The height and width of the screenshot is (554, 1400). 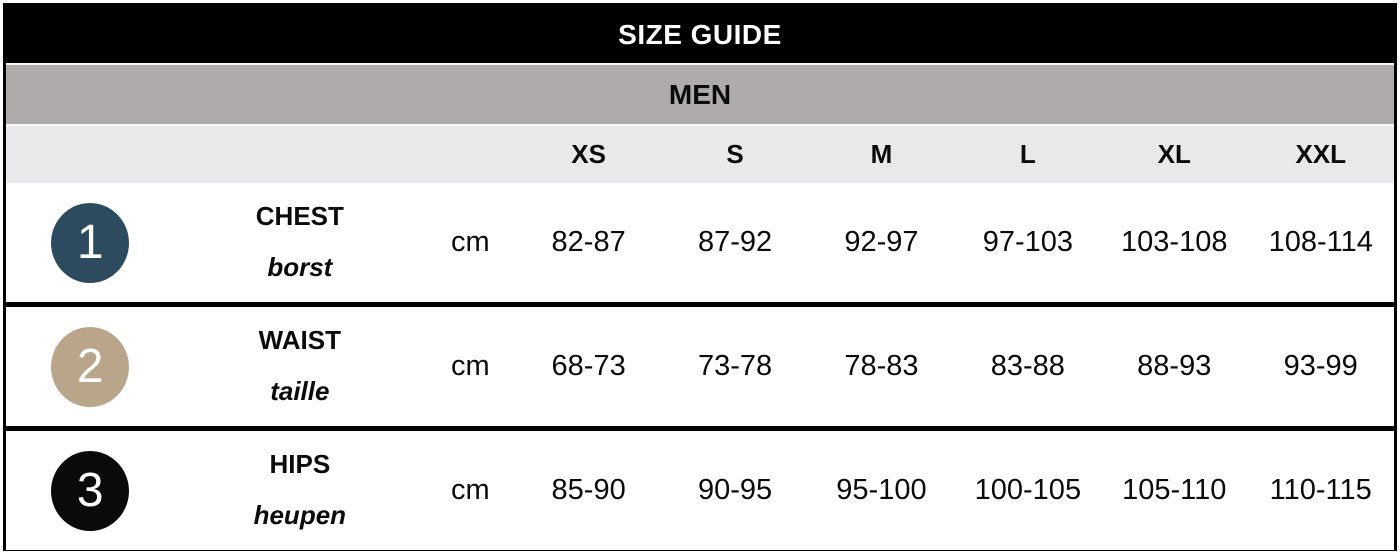 I want to click on hips-xl: 105-110, so click(x=1174, y=488).